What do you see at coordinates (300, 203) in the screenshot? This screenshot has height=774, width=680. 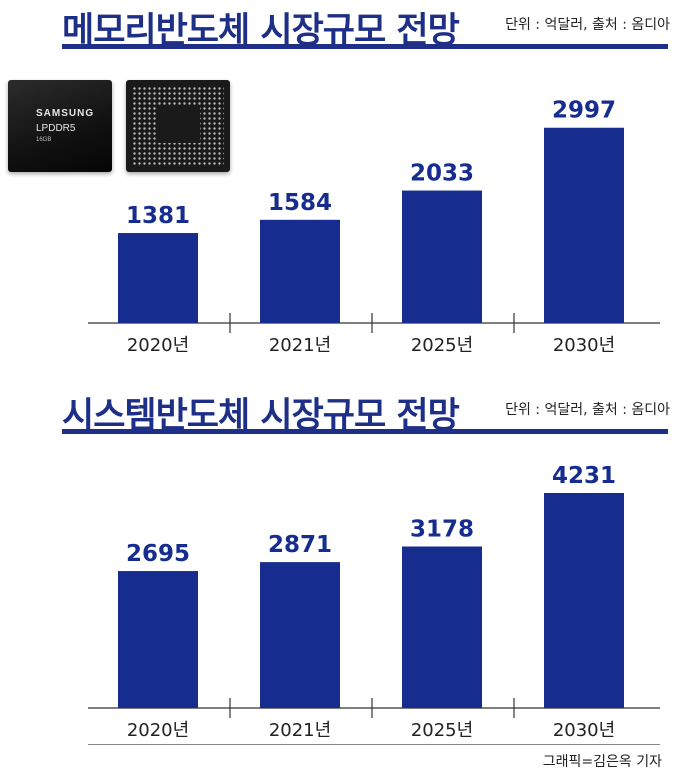 I see `memory-value-label: 1584` at bounding box center [300, 203].